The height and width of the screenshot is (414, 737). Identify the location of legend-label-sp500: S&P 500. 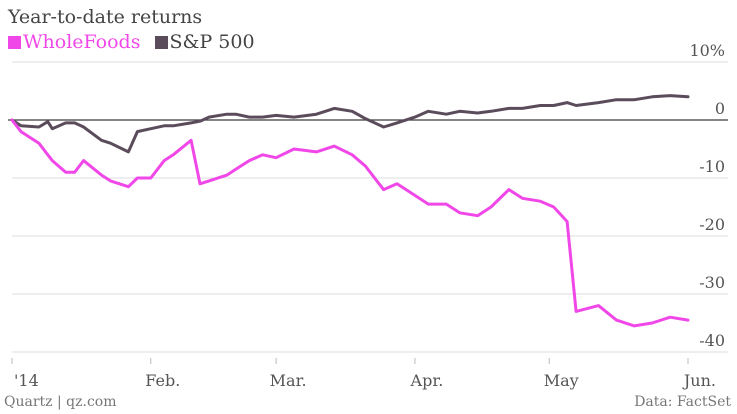
(212, 42).